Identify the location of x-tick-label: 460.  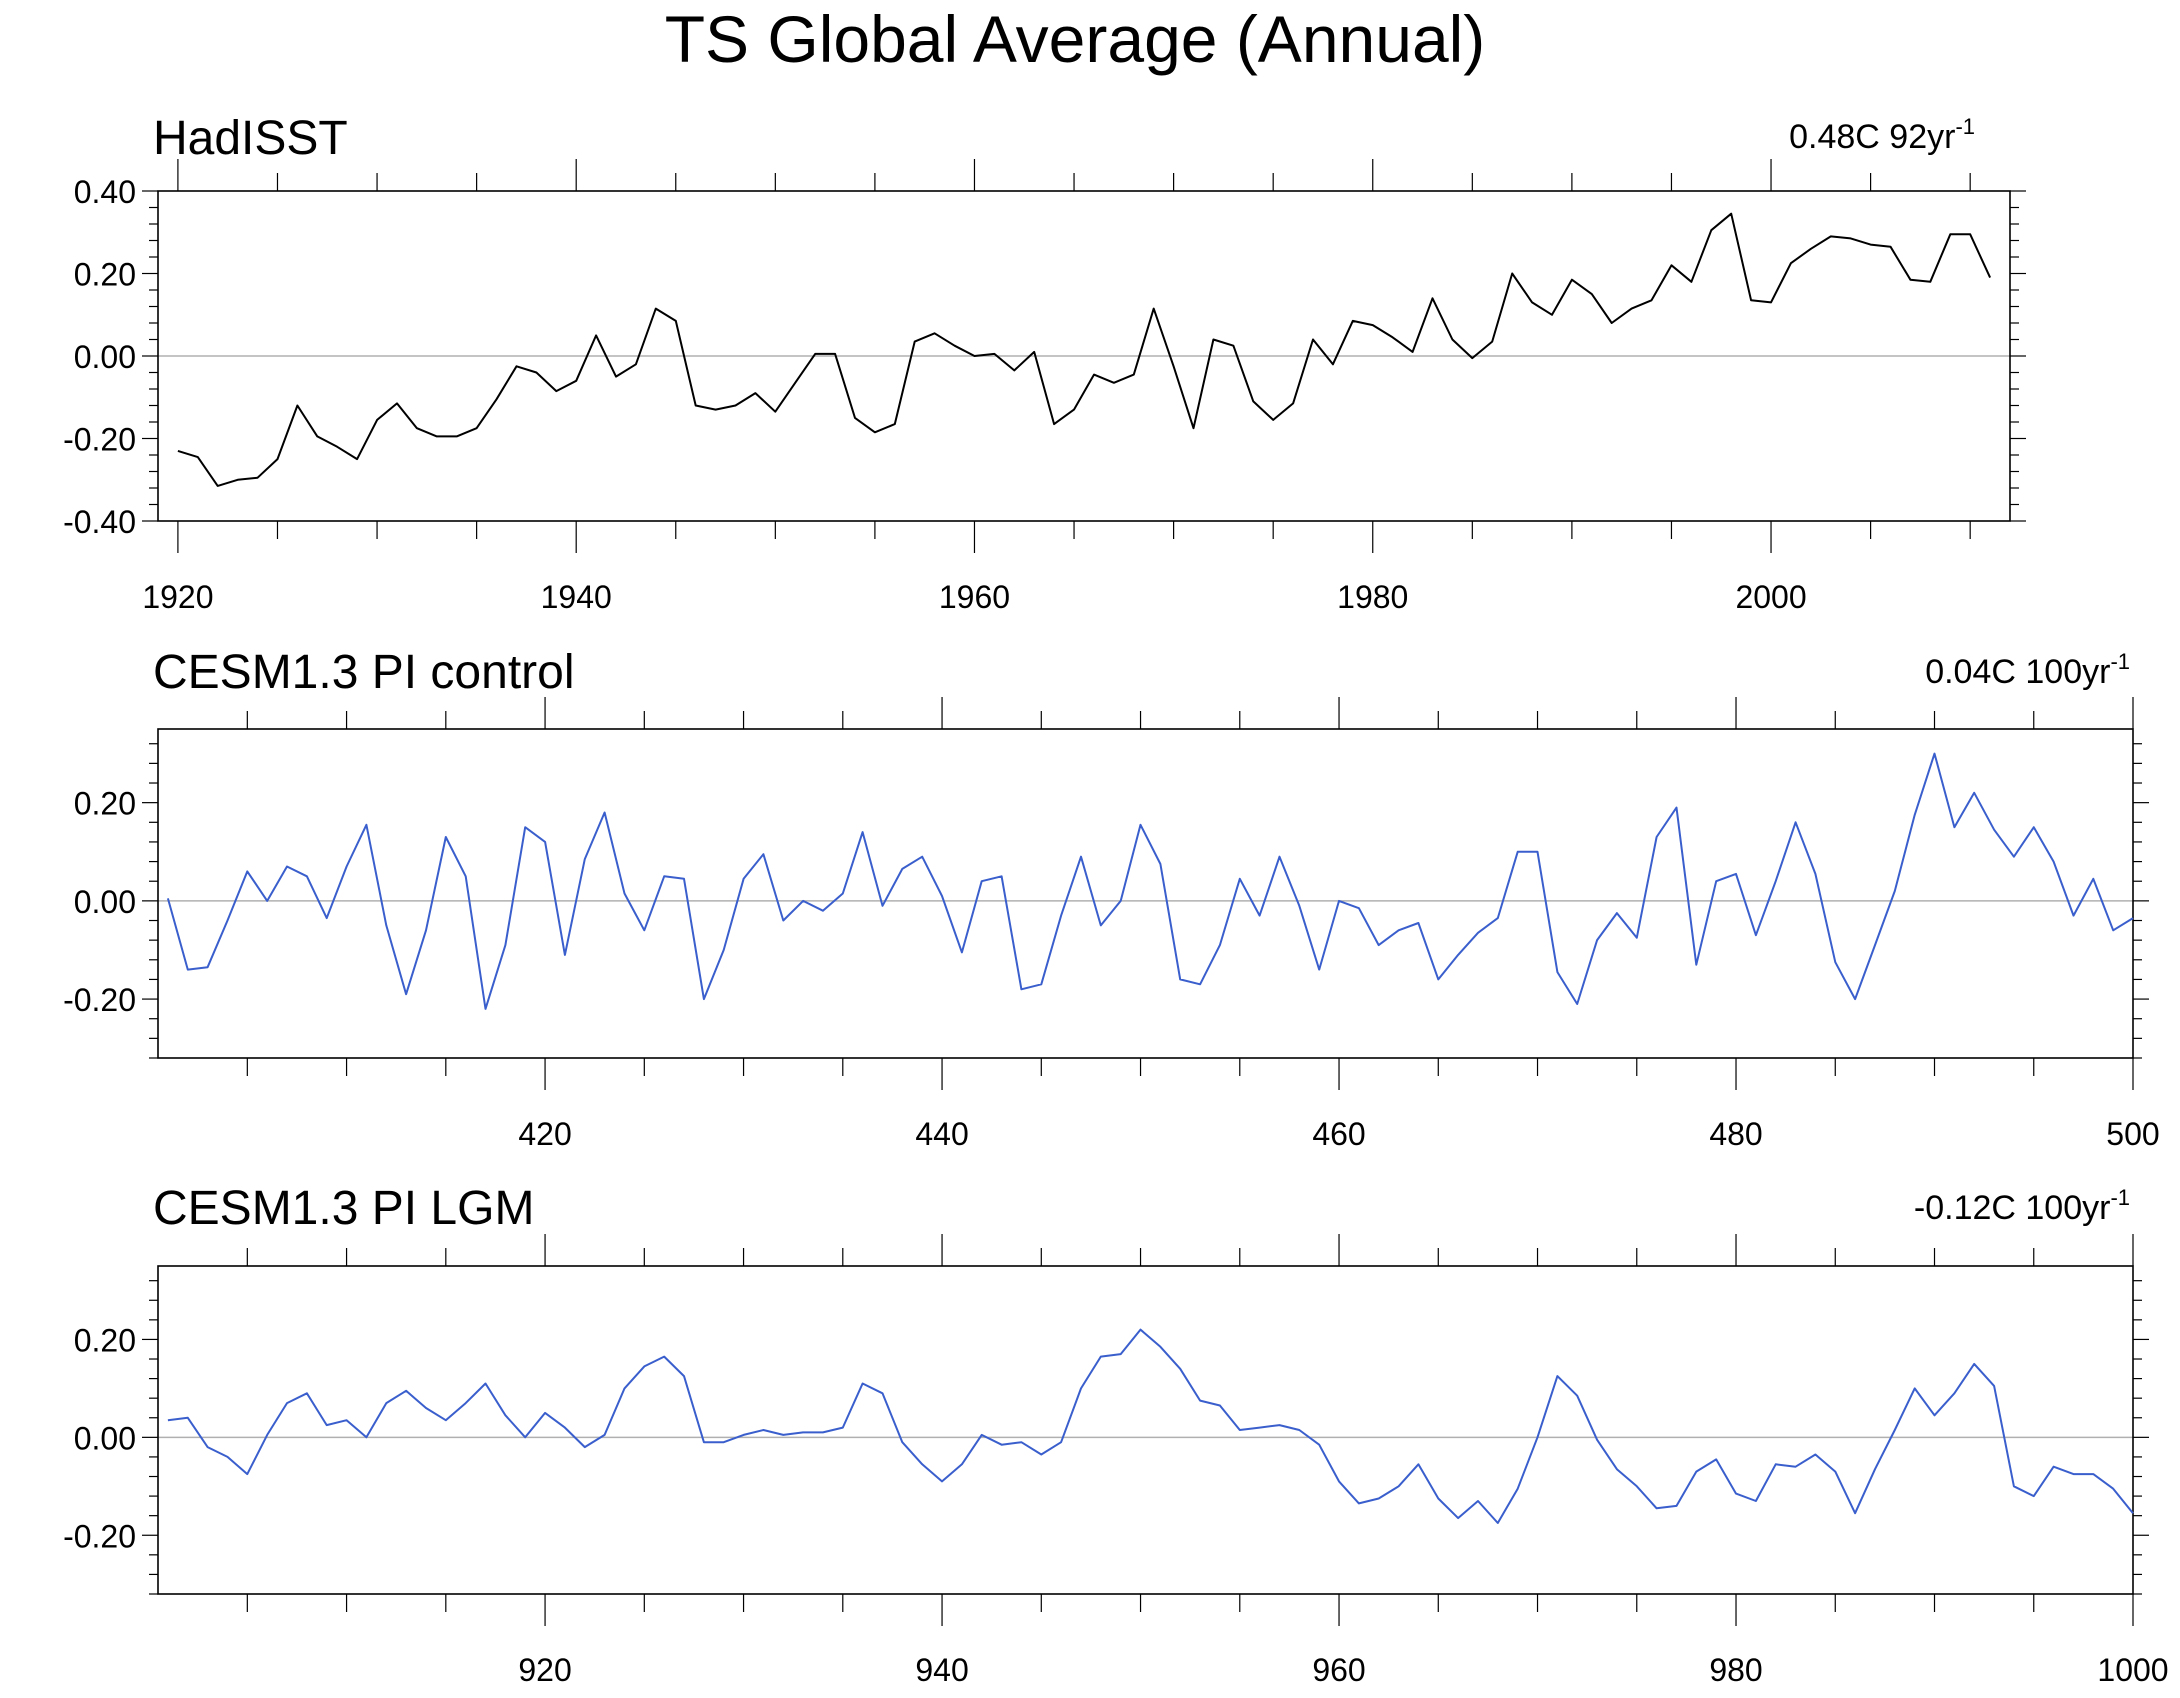
(1338, 1134).